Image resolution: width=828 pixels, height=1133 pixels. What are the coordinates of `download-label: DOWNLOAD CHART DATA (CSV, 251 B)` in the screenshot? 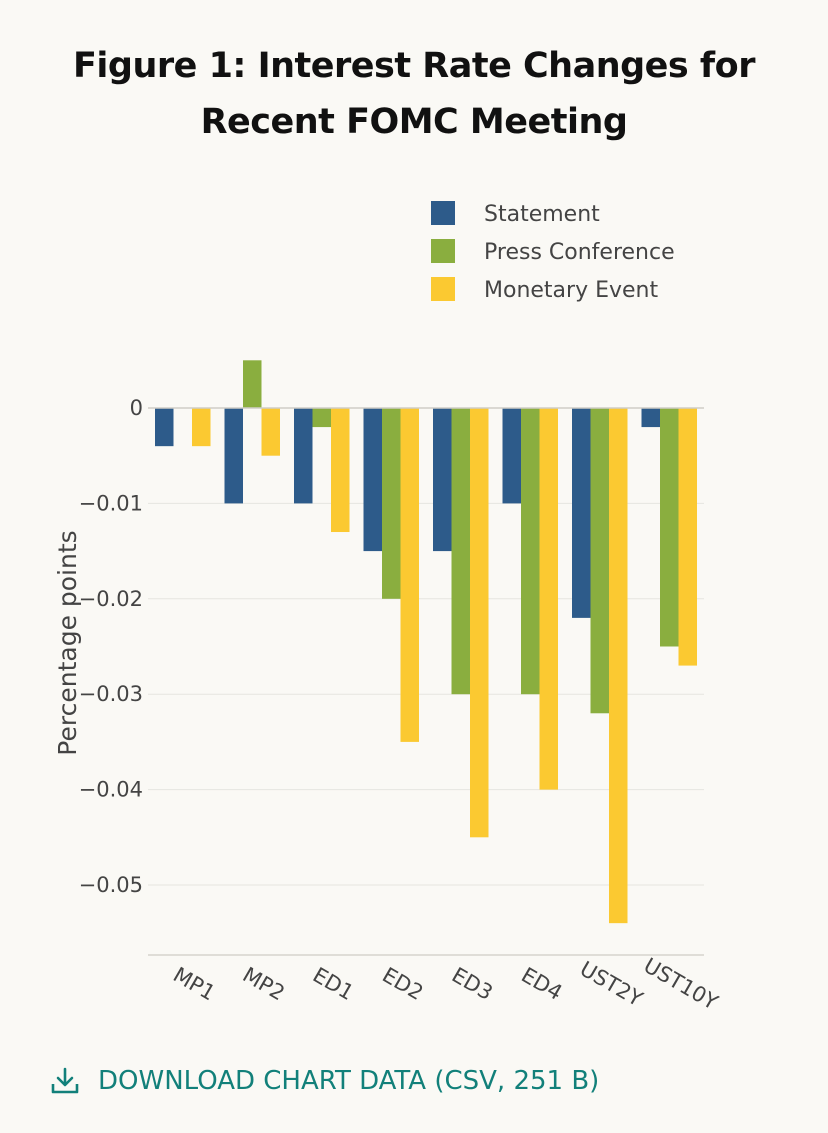 It's located at (349, 1081).